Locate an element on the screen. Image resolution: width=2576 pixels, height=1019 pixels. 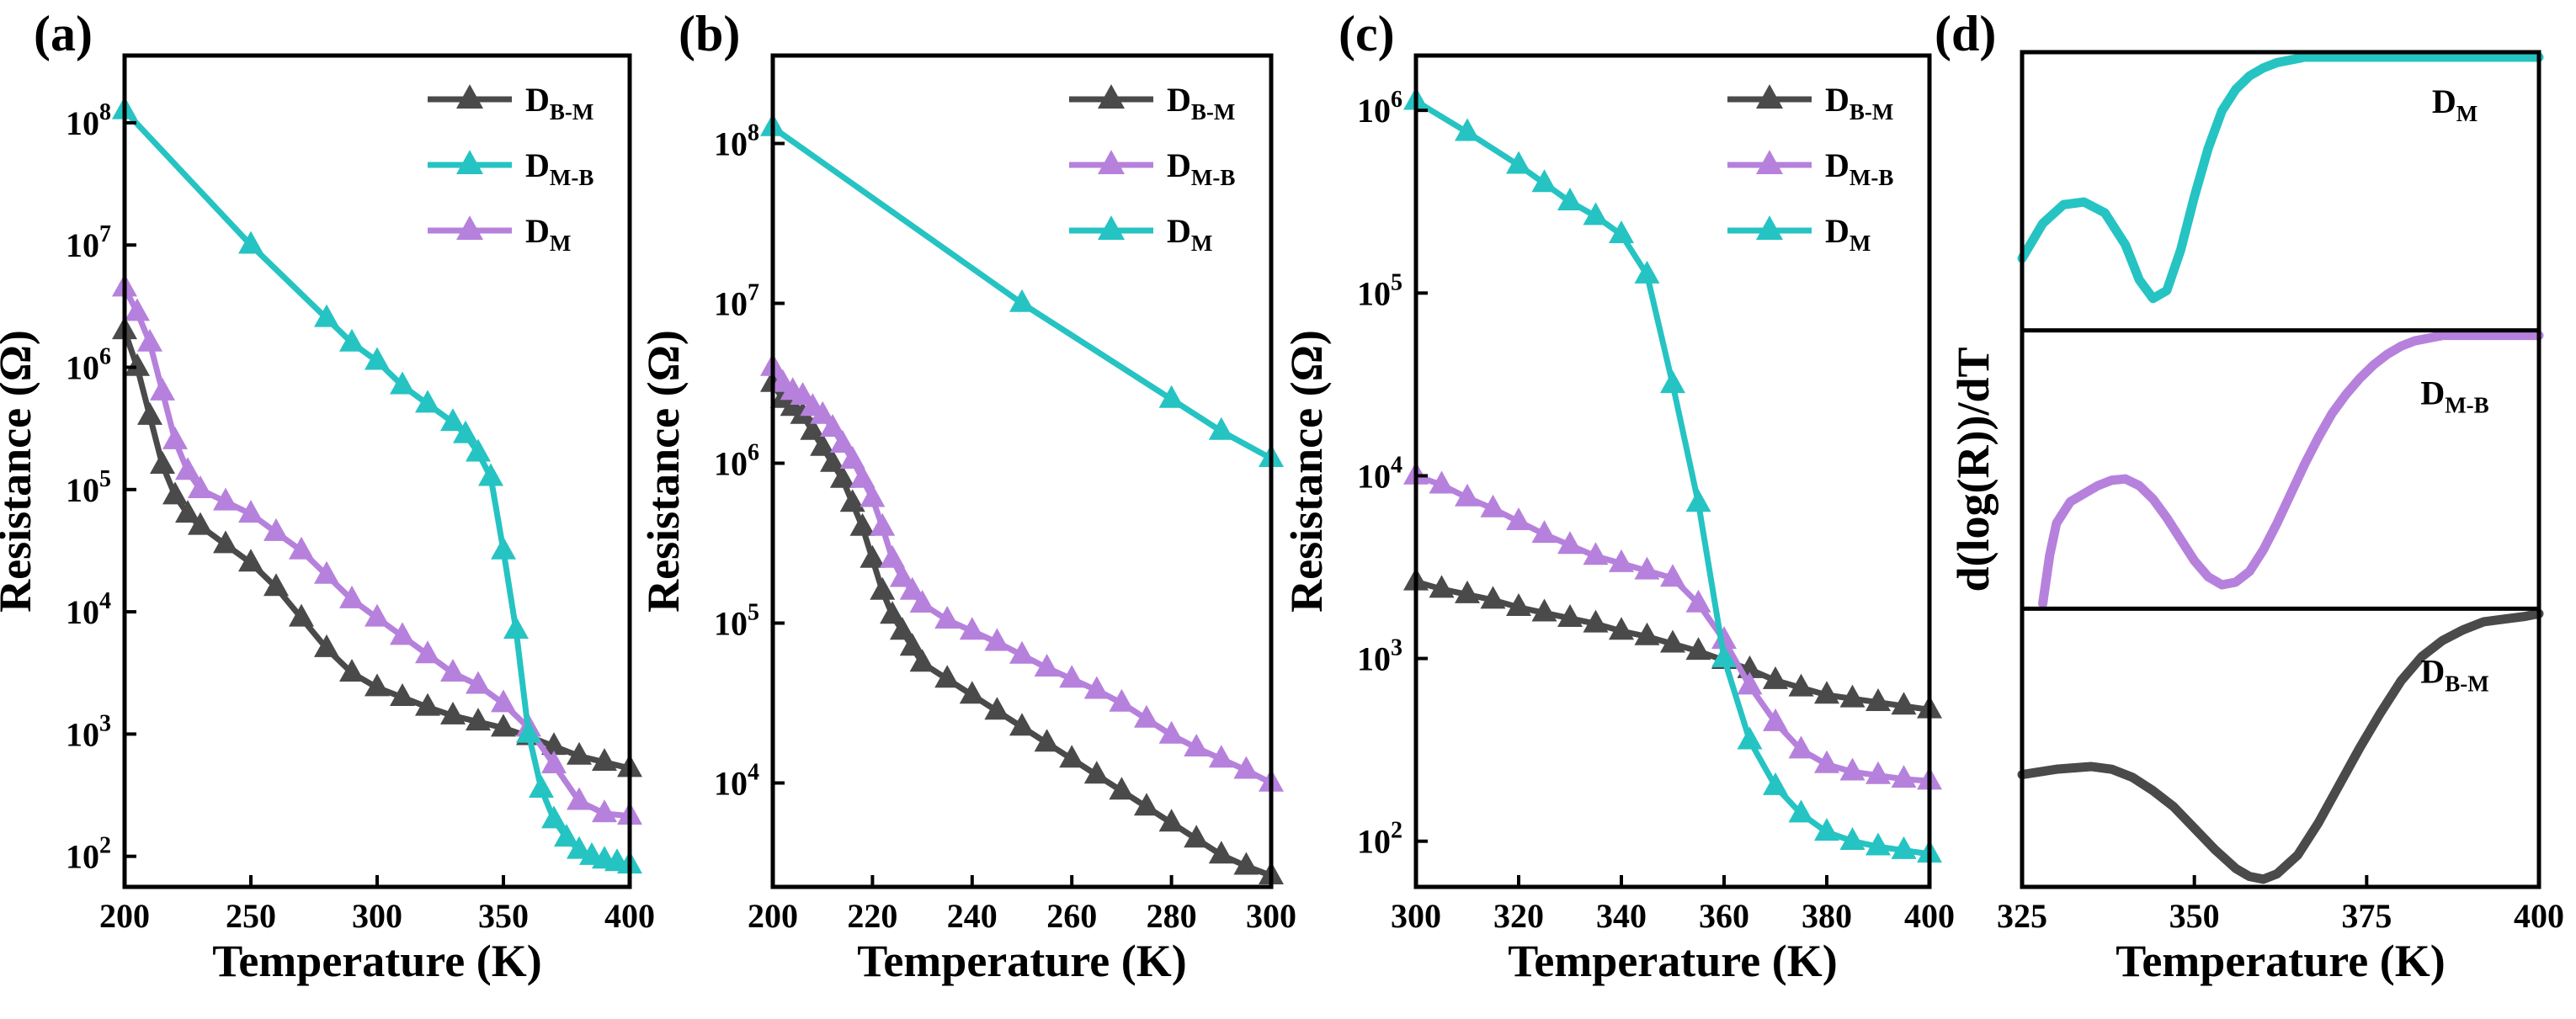
series-line-D_M-B is located at coordinates (1672, 628).